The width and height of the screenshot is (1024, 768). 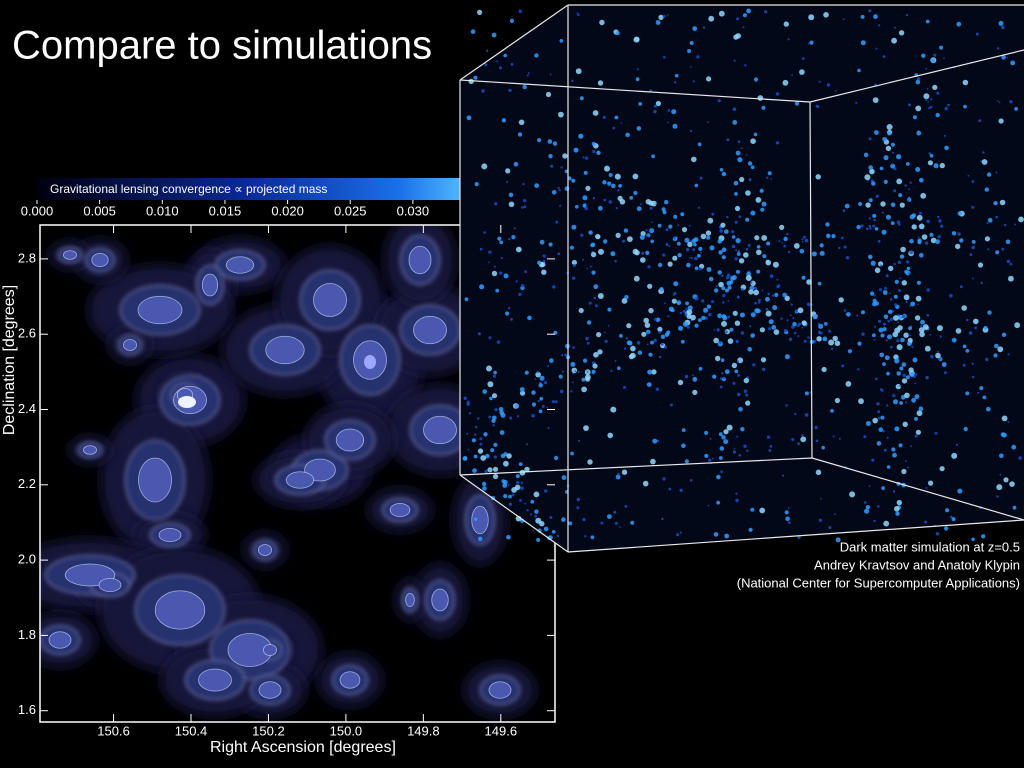 What do you see at coordinates (27, 709) in the screenshot?
I see `y-tick-label: 1.6` at bounding box center [27, 709].